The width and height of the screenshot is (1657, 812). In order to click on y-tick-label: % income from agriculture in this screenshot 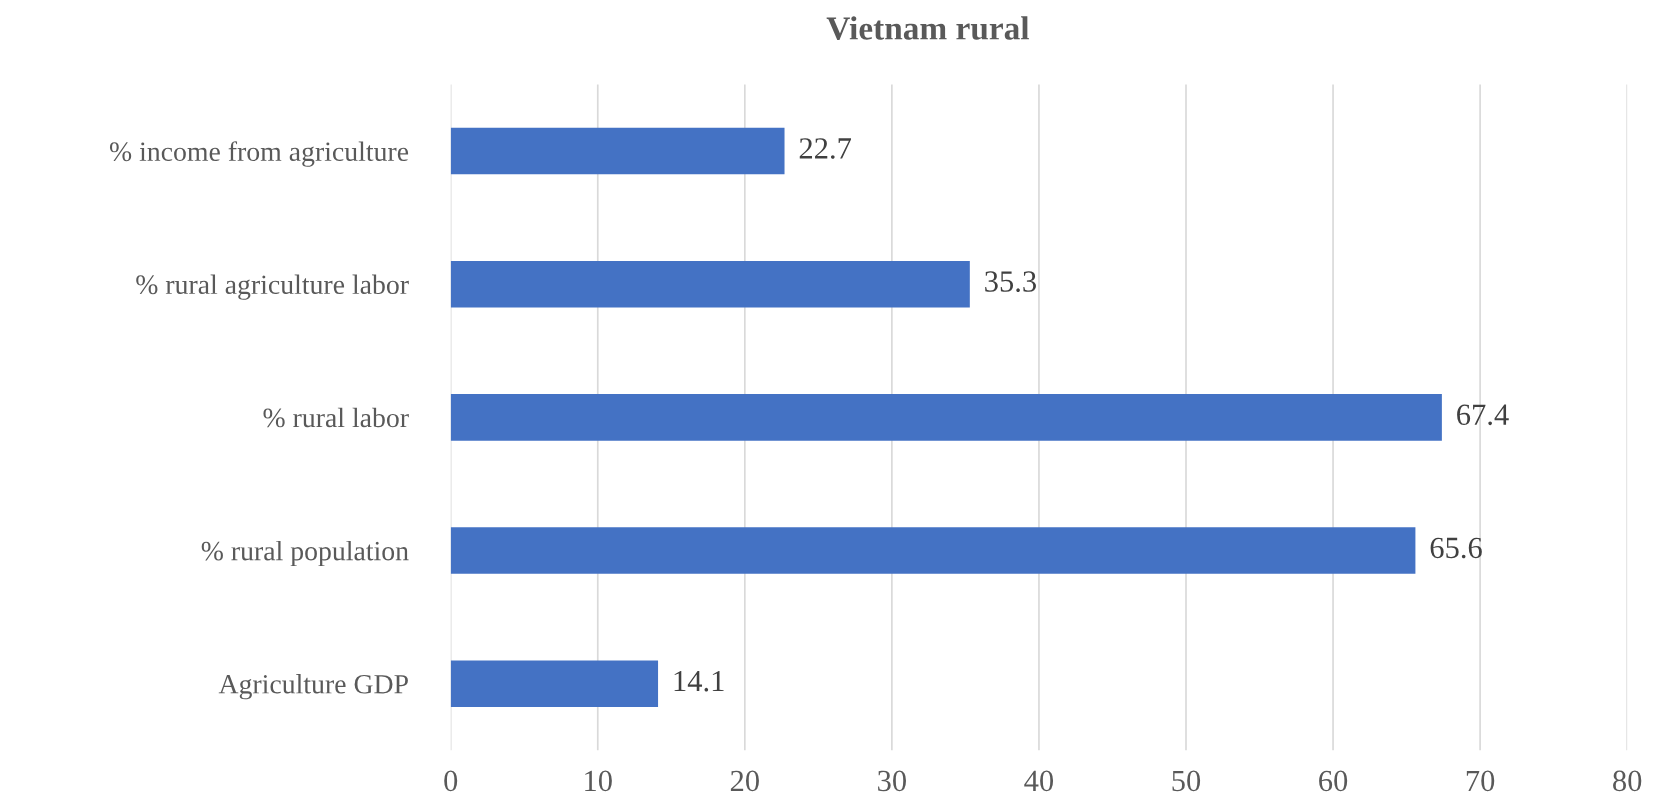, I will do `click(259, 154)`.